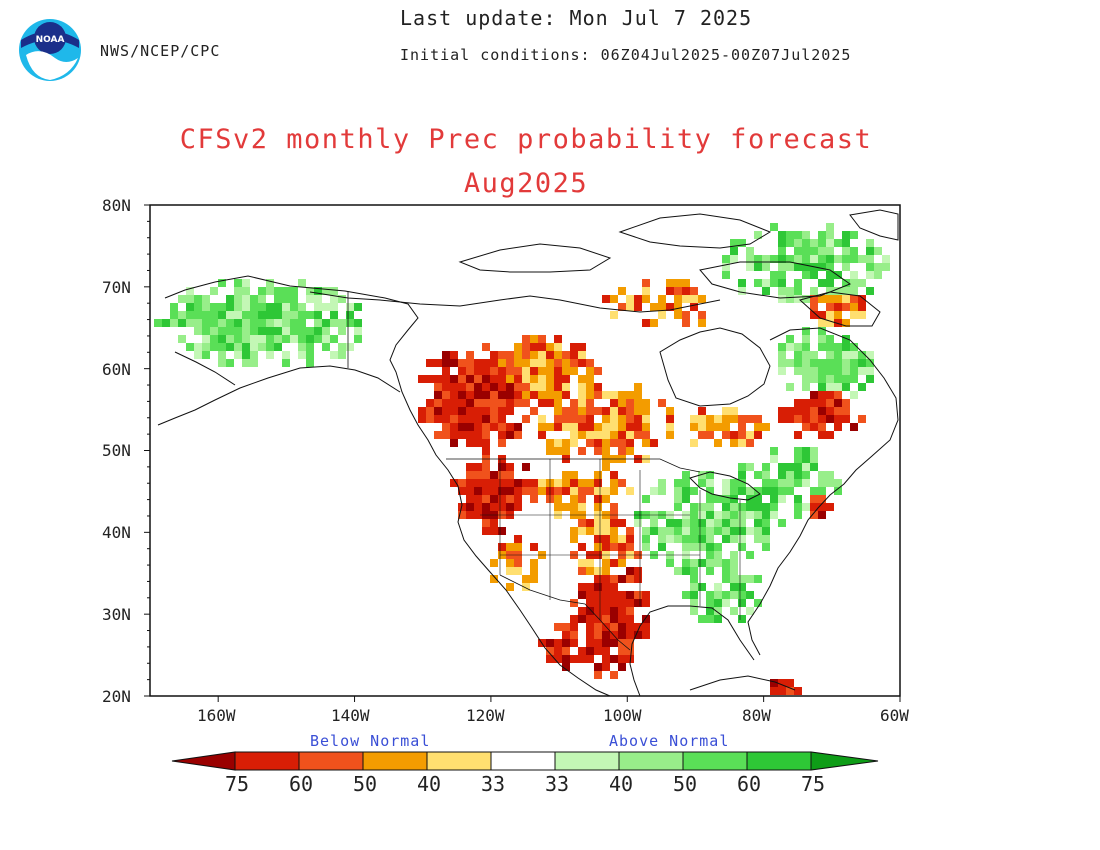 The width and height of the screenshot is (1100, 850). What do you see at coordinates (557, 784) in the screenshot?
I see `legend-value: 33` at bounding box center [557, 784].